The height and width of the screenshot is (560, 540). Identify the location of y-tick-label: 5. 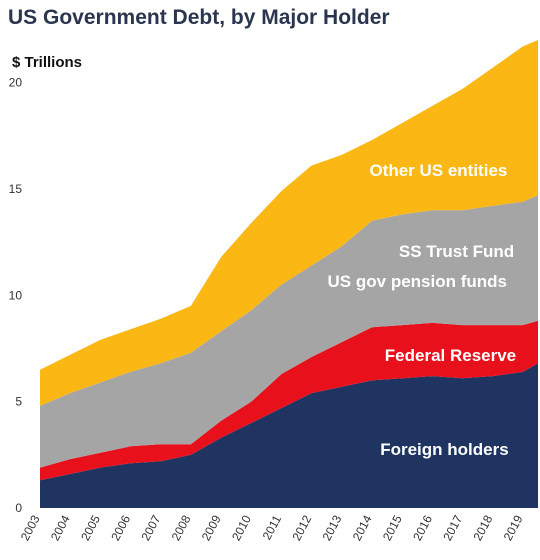
(18, 402).